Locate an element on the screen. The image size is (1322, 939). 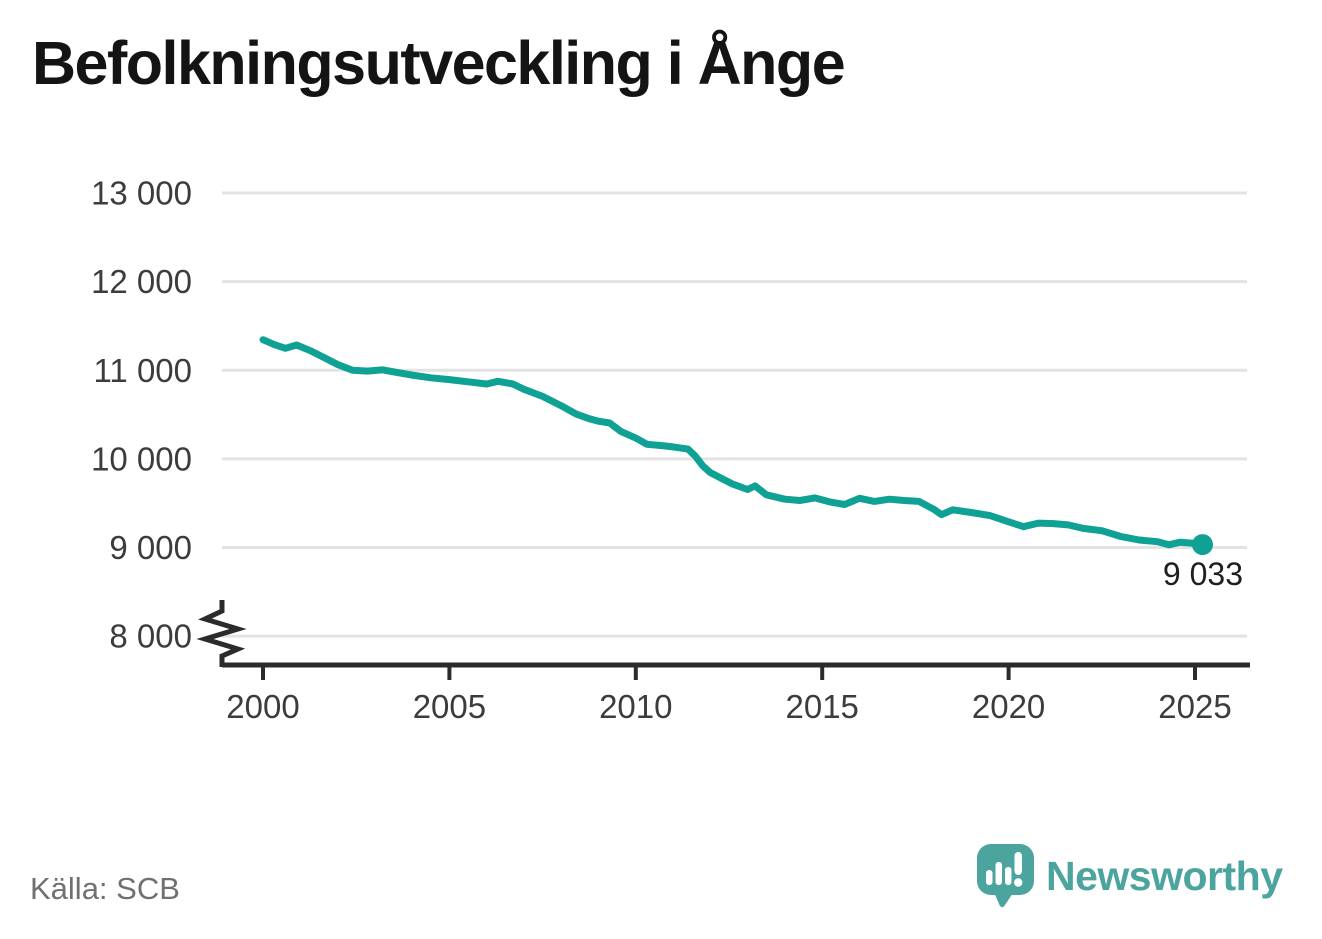
y-tick-label: 12 000 is located at coordinates (141, 281).